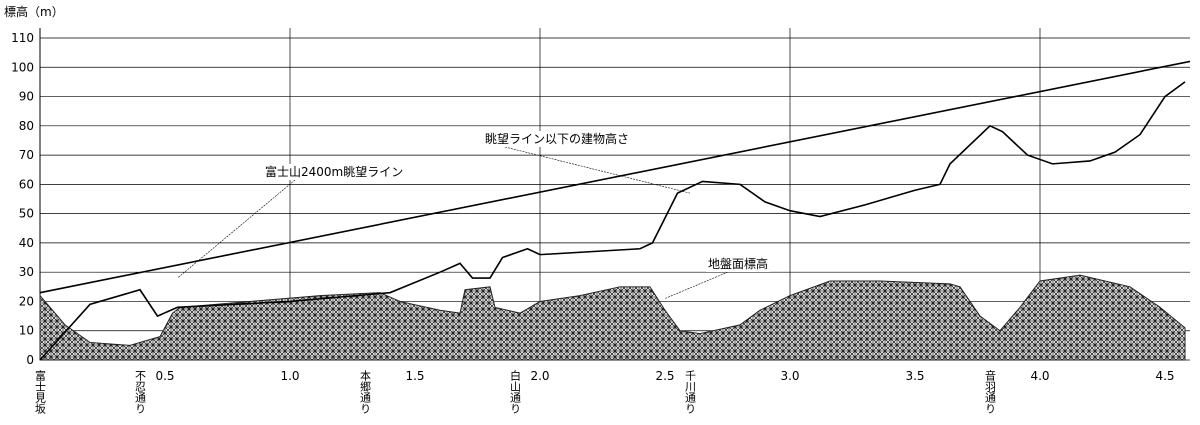 The width and height of the screenshot is (1200, 425). I want to click on x-tick-label: 1.5, so click(414, 376).